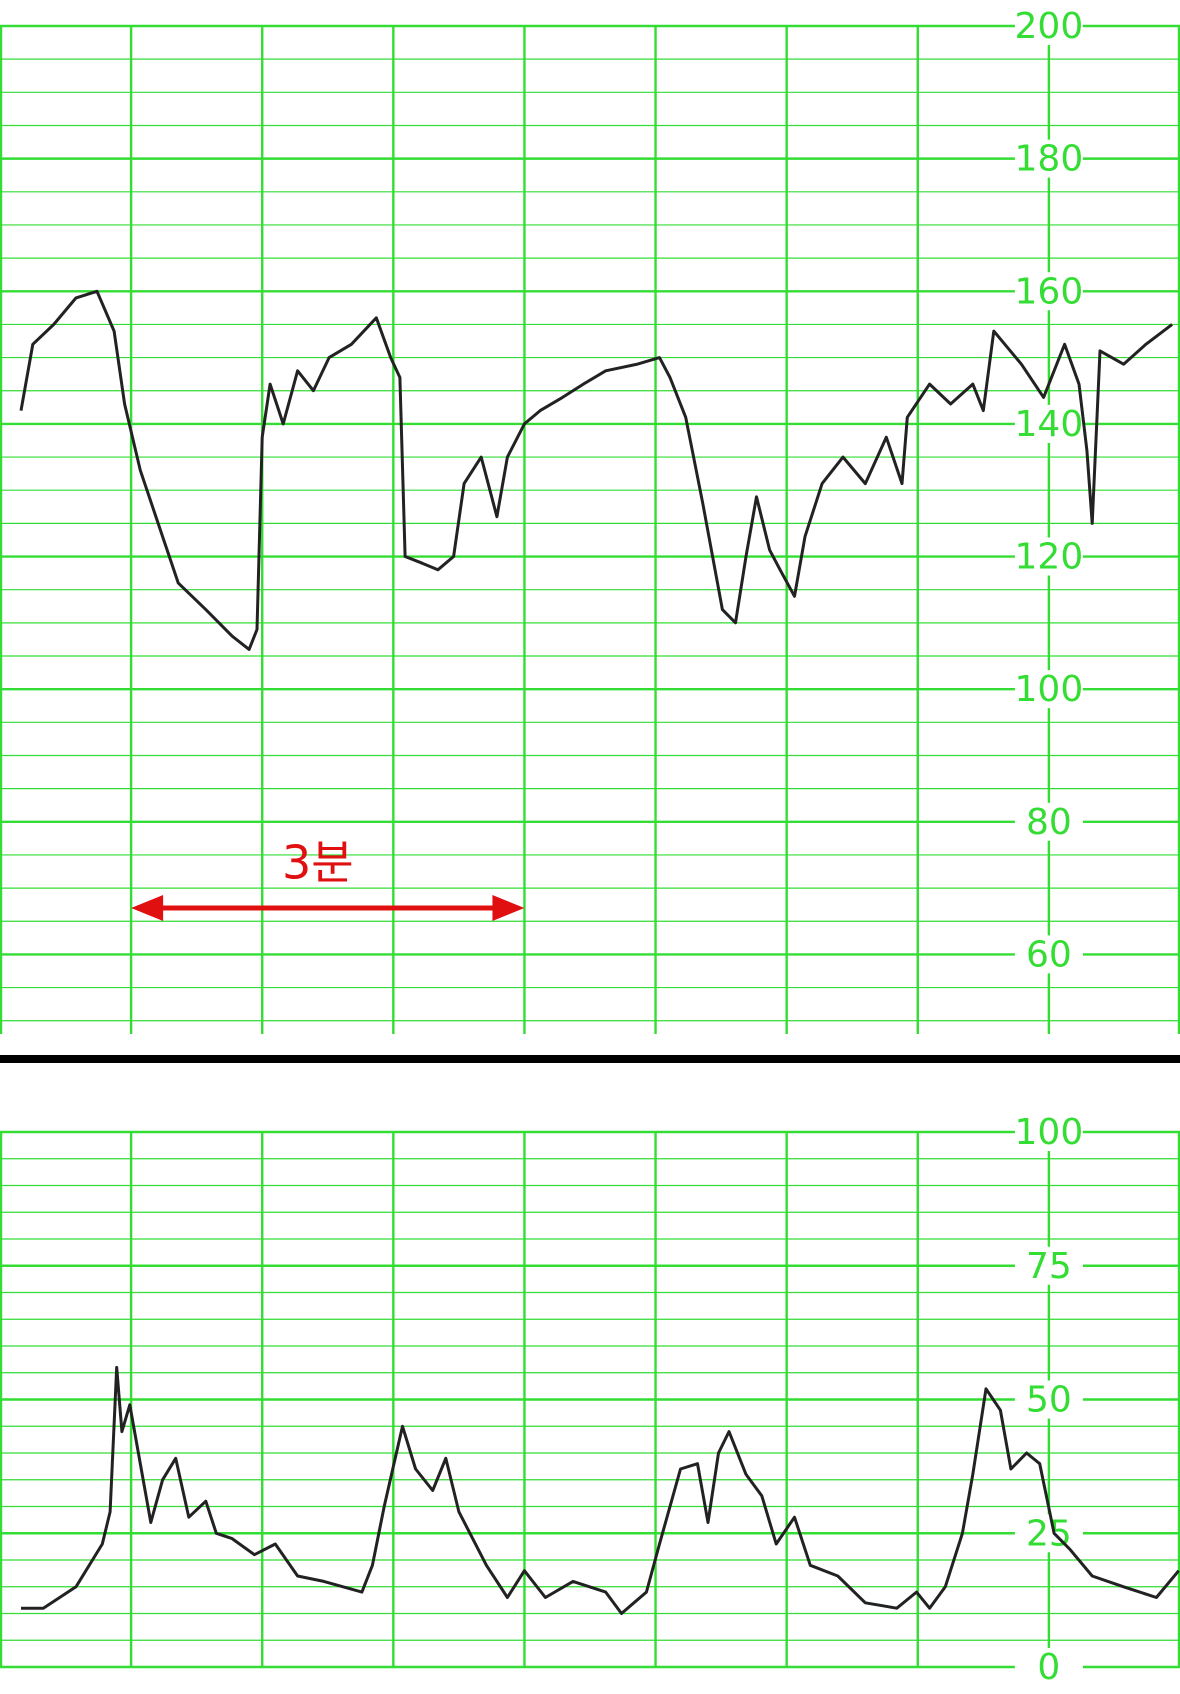 This screenshot has height=1694, width=1180. I want to click on y-tick-label: 200, so click(1049, 26).